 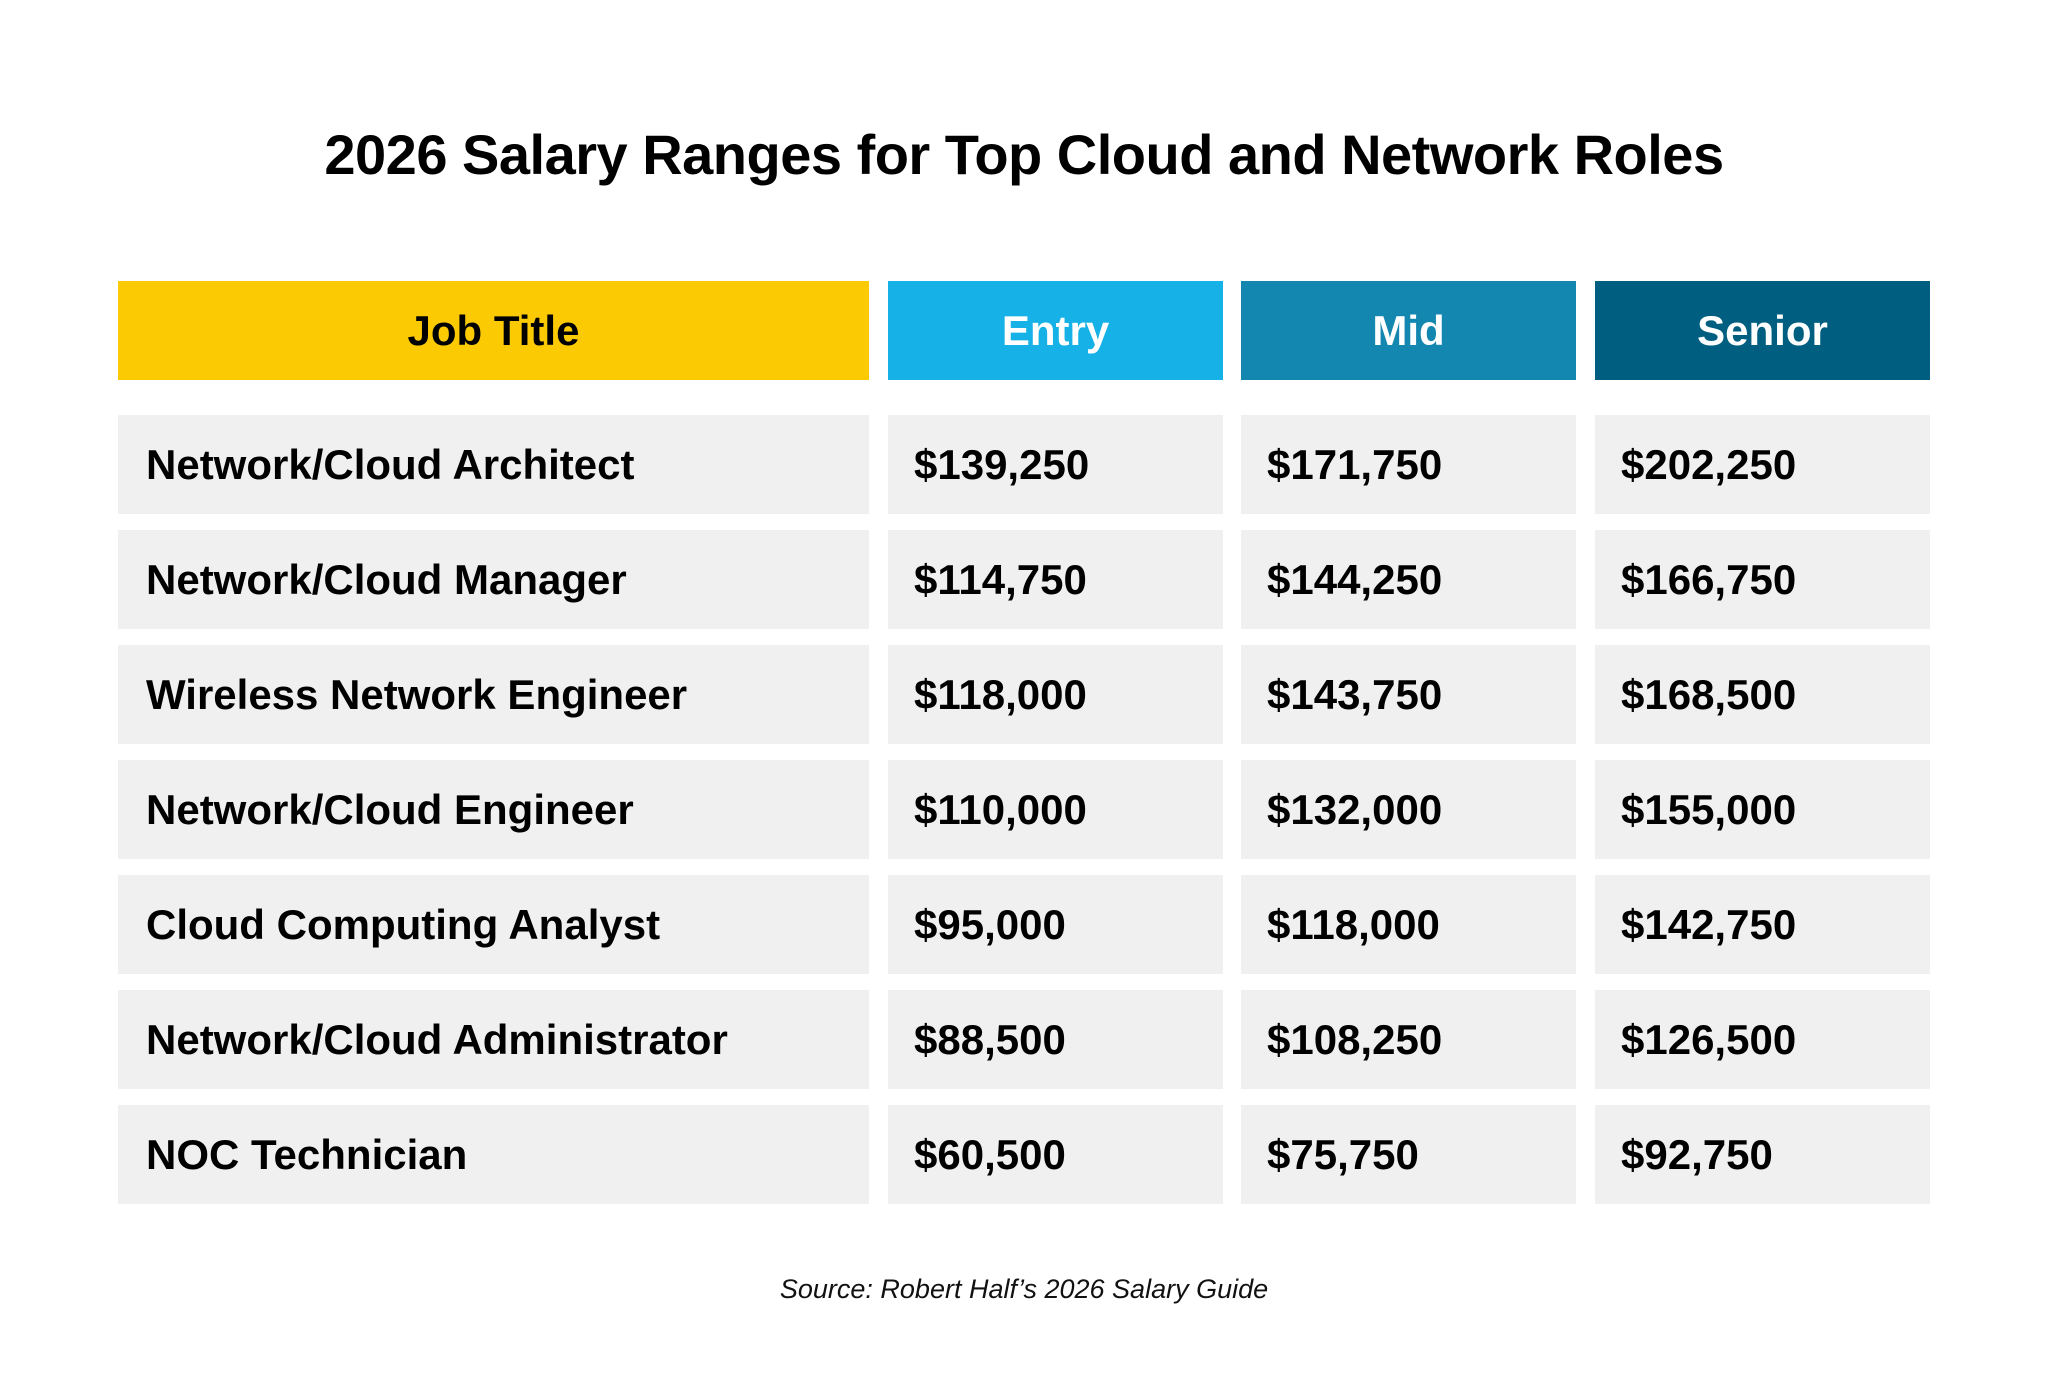 What do you see at coordinates (1408, 1039) in the screenshot?
I see `mid-salary-cell: $108,250` at bounding box center [1408, 1039].